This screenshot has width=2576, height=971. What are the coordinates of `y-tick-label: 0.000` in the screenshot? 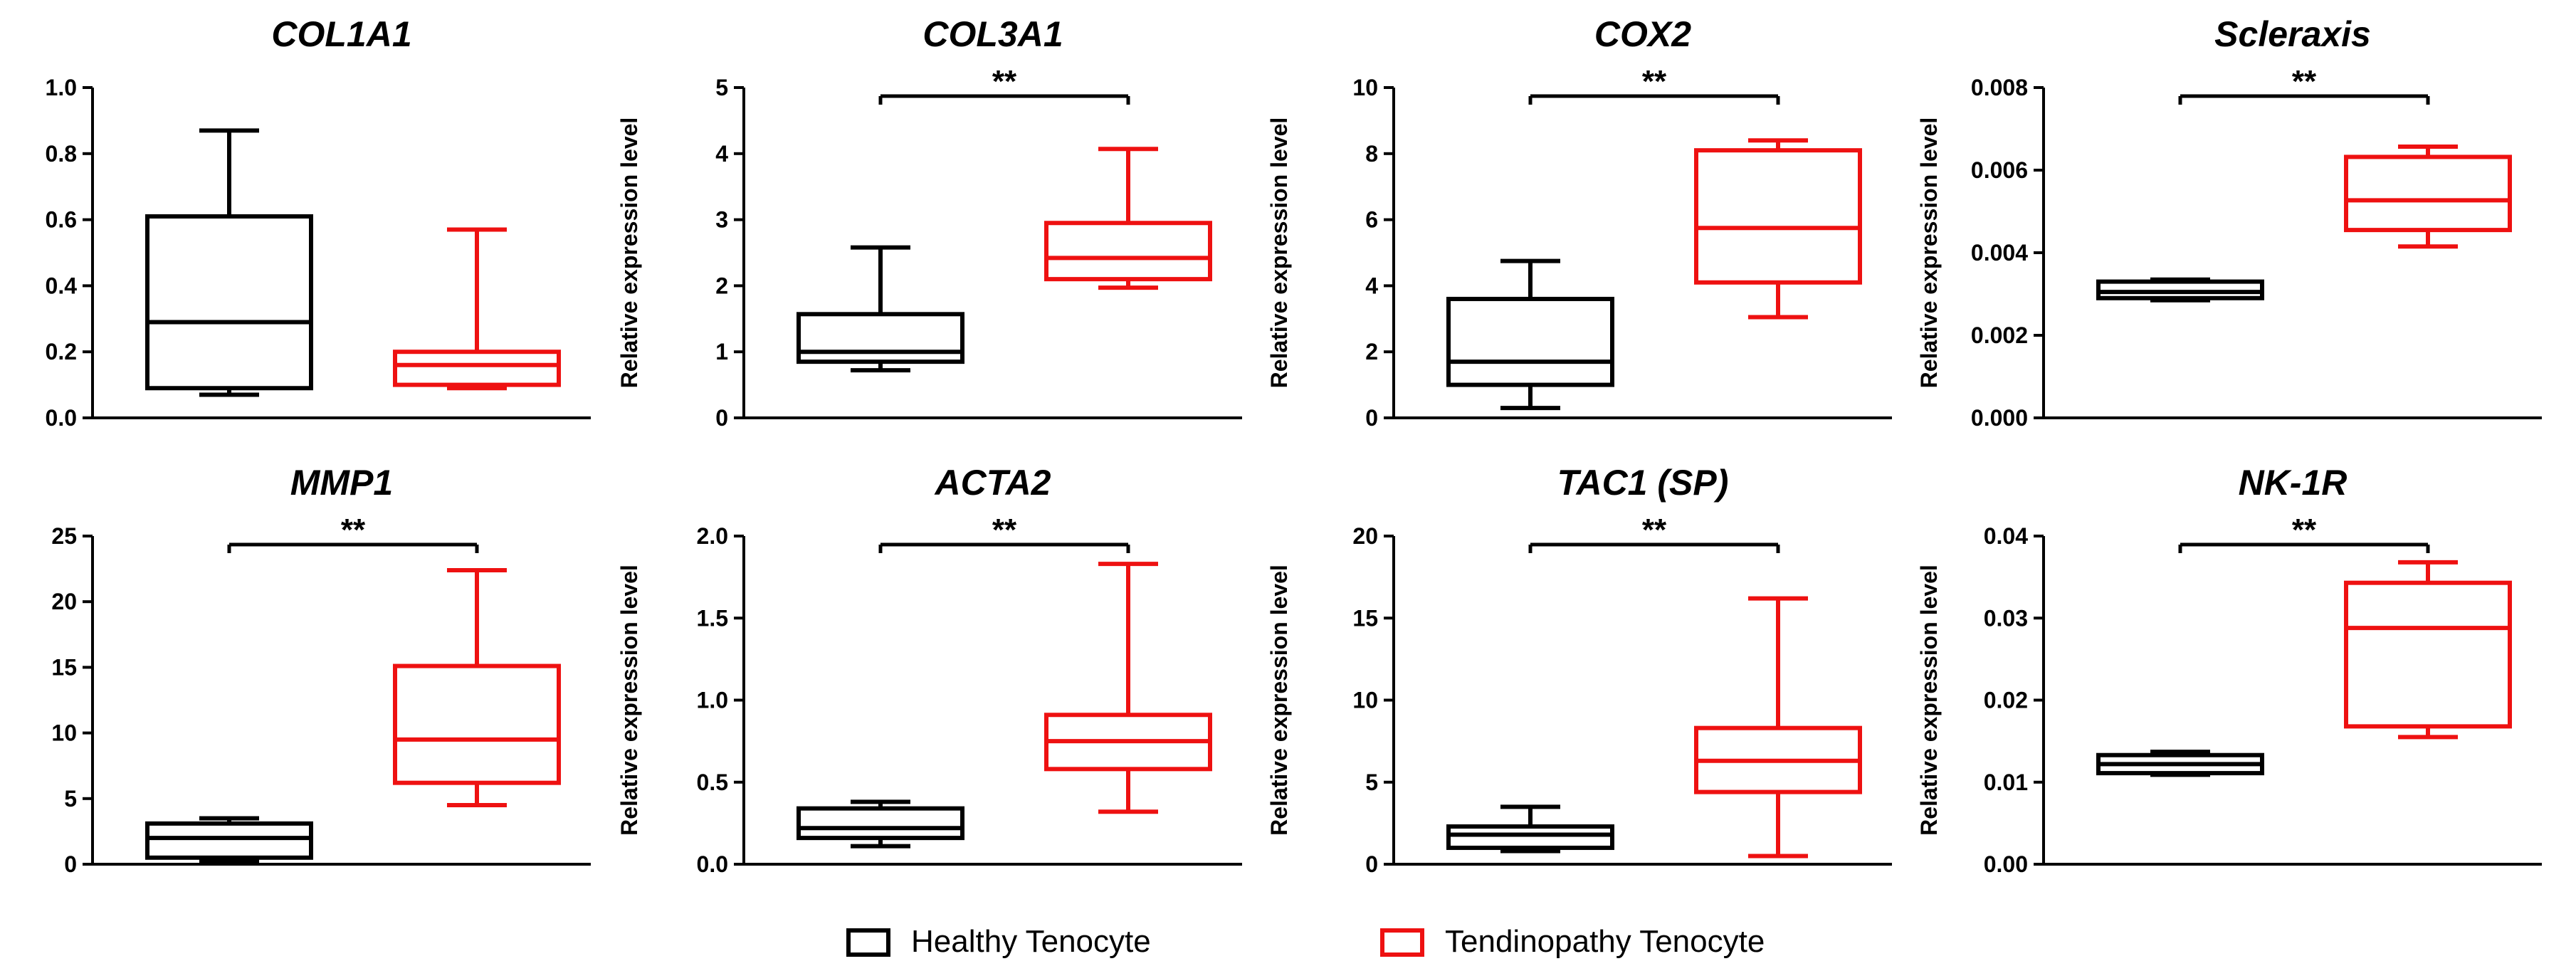 It's located at (2000, 418).